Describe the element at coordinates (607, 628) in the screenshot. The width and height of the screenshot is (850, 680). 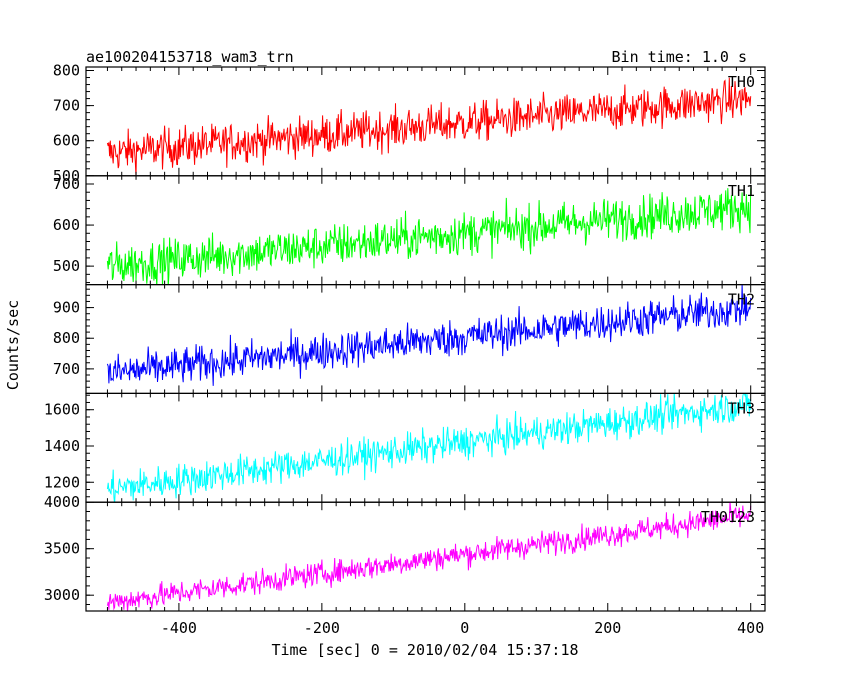
I see `x-tick-label: 200` at that location.